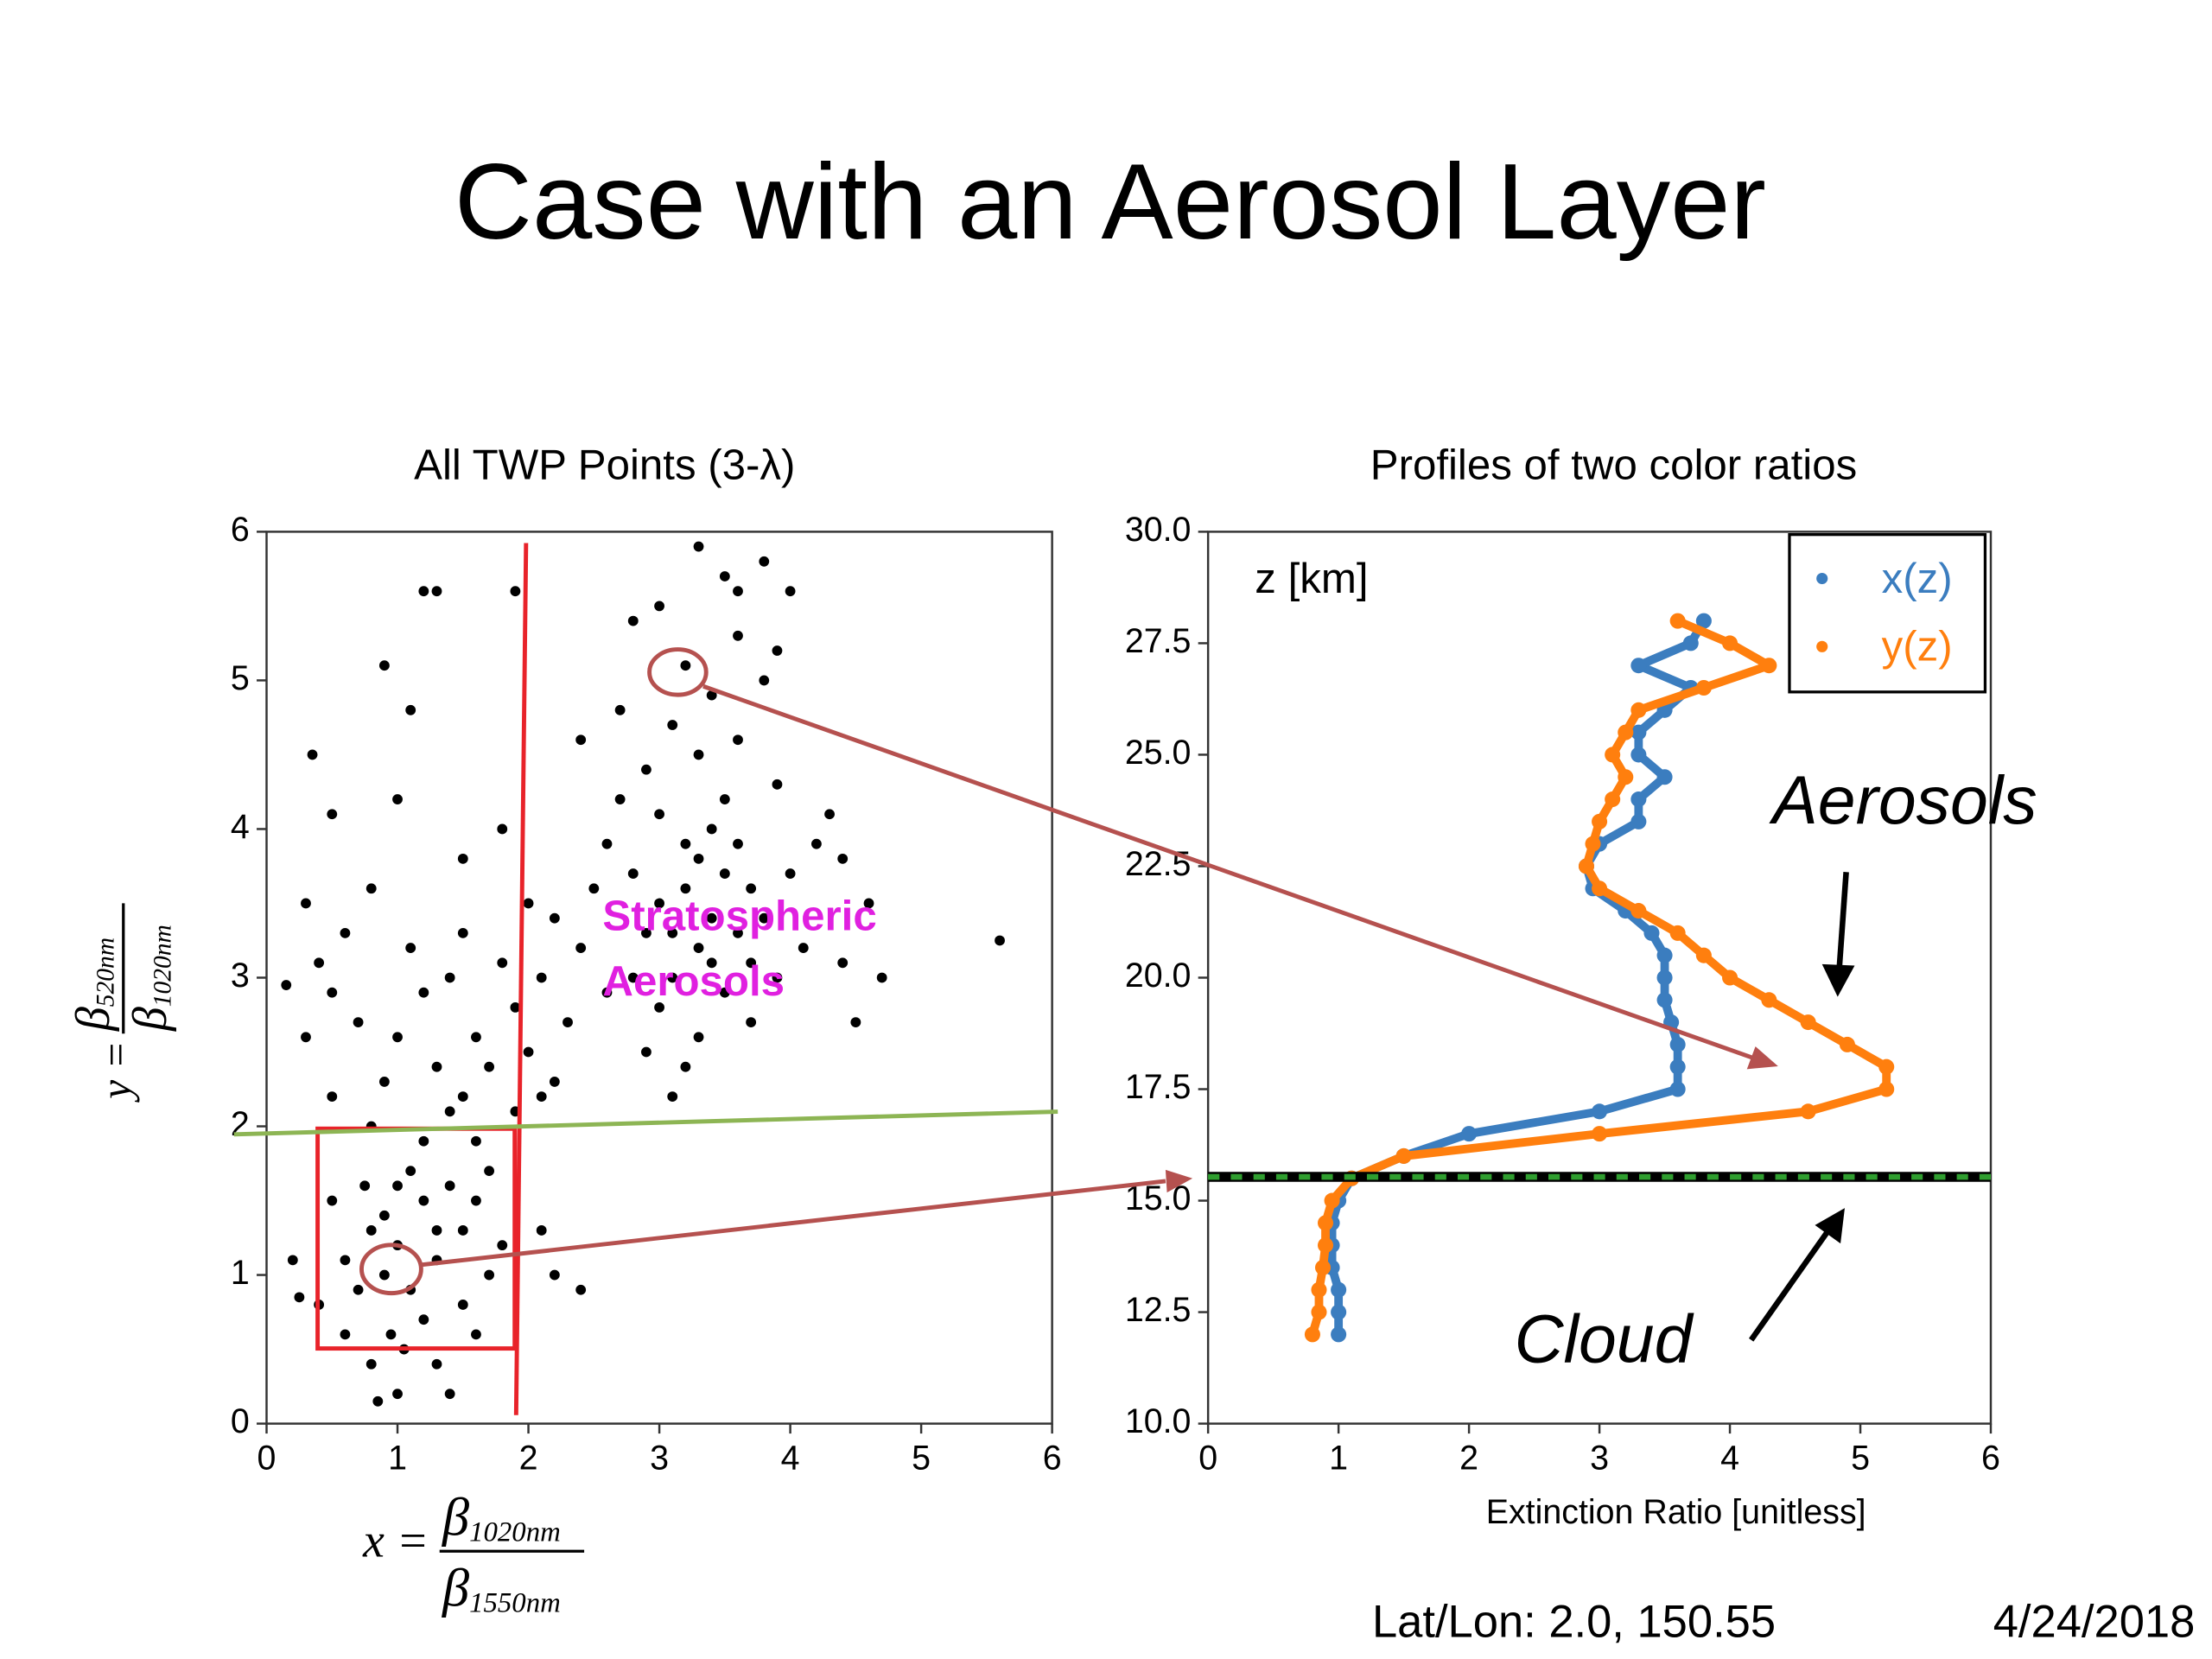  Describe the element at coordinates (240, 1124) in the screenshot. I see `y-tick-label: 2` at that location.